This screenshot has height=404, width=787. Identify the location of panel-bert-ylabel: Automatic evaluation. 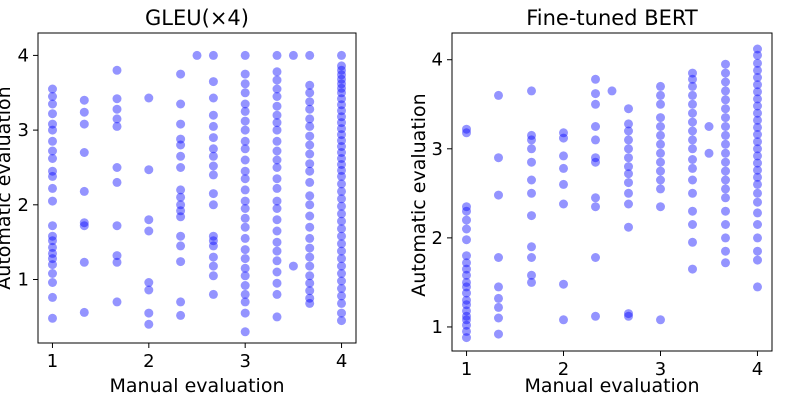
(419, 194).